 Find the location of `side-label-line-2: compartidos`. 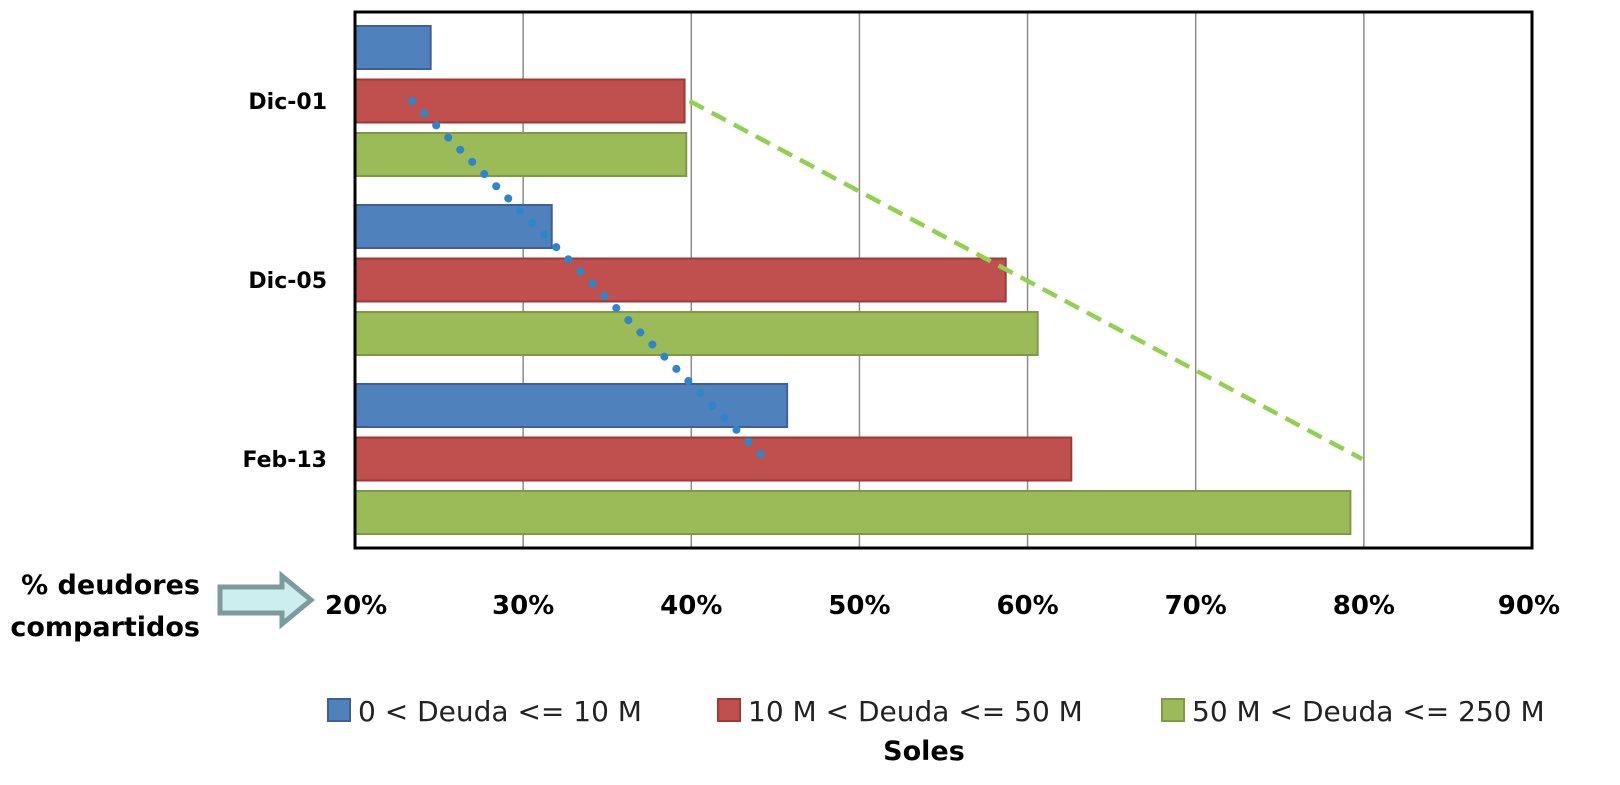

side-label-line-2: compartidos is located at coordinates (105, 627).